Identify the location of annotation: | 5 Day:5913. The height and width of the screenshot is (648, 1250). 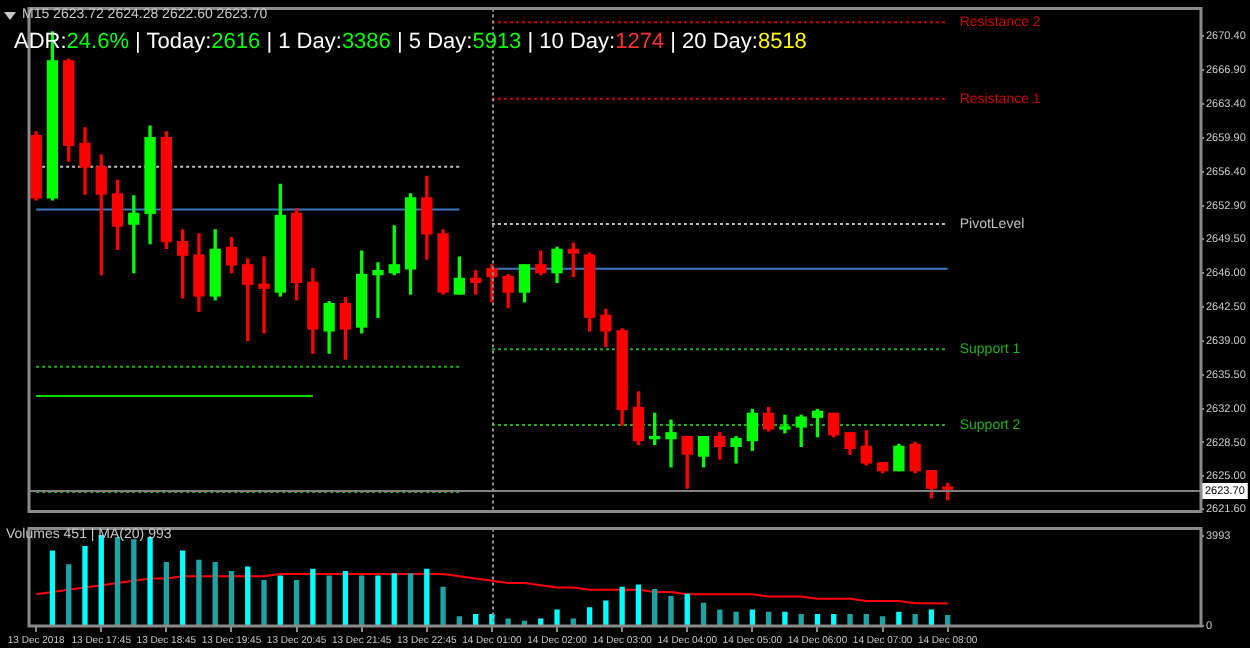
(459, 42).